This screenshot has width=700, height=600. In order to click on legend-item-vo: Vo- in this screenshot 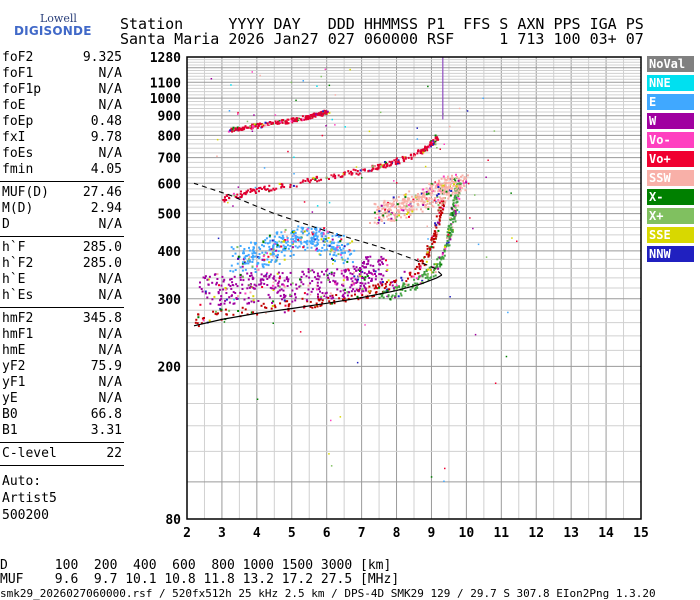, I will do `click(670, 140)`.